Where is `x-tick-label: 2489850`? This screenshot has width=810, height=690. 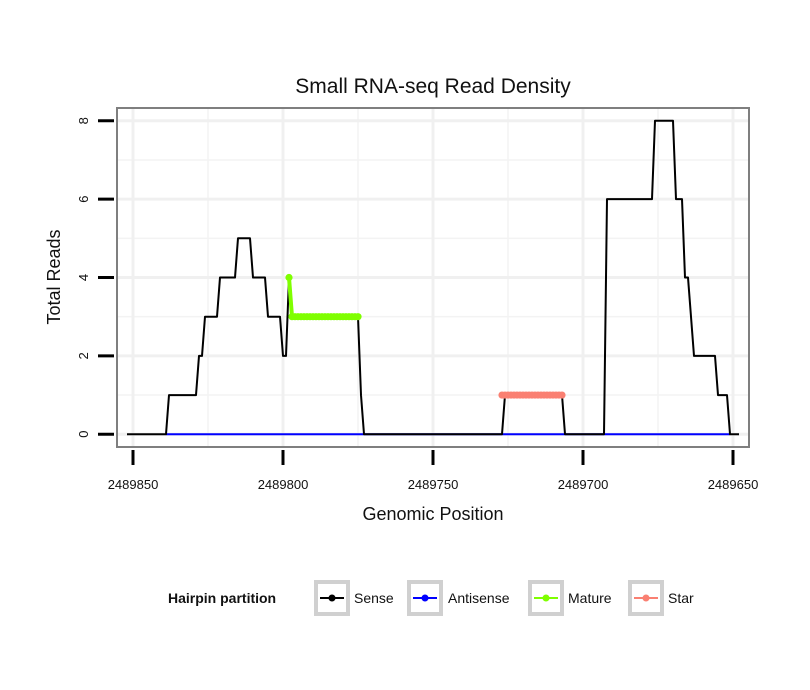
x-tick-label: 2489850 is located at coordinates (133, 484).